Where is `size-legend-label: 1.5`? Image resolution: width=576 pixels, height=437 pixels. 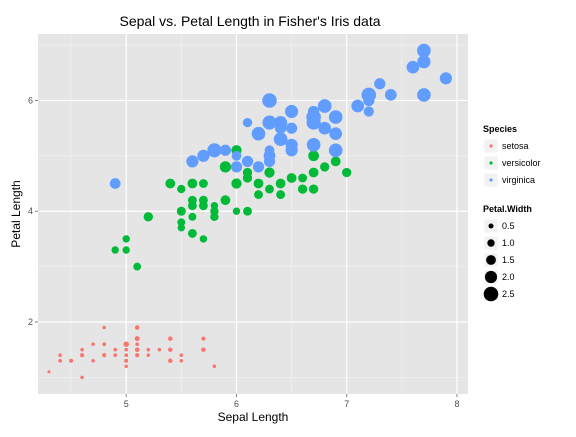
size-legend-label: 1.5 is located at coordinates (508, 260).